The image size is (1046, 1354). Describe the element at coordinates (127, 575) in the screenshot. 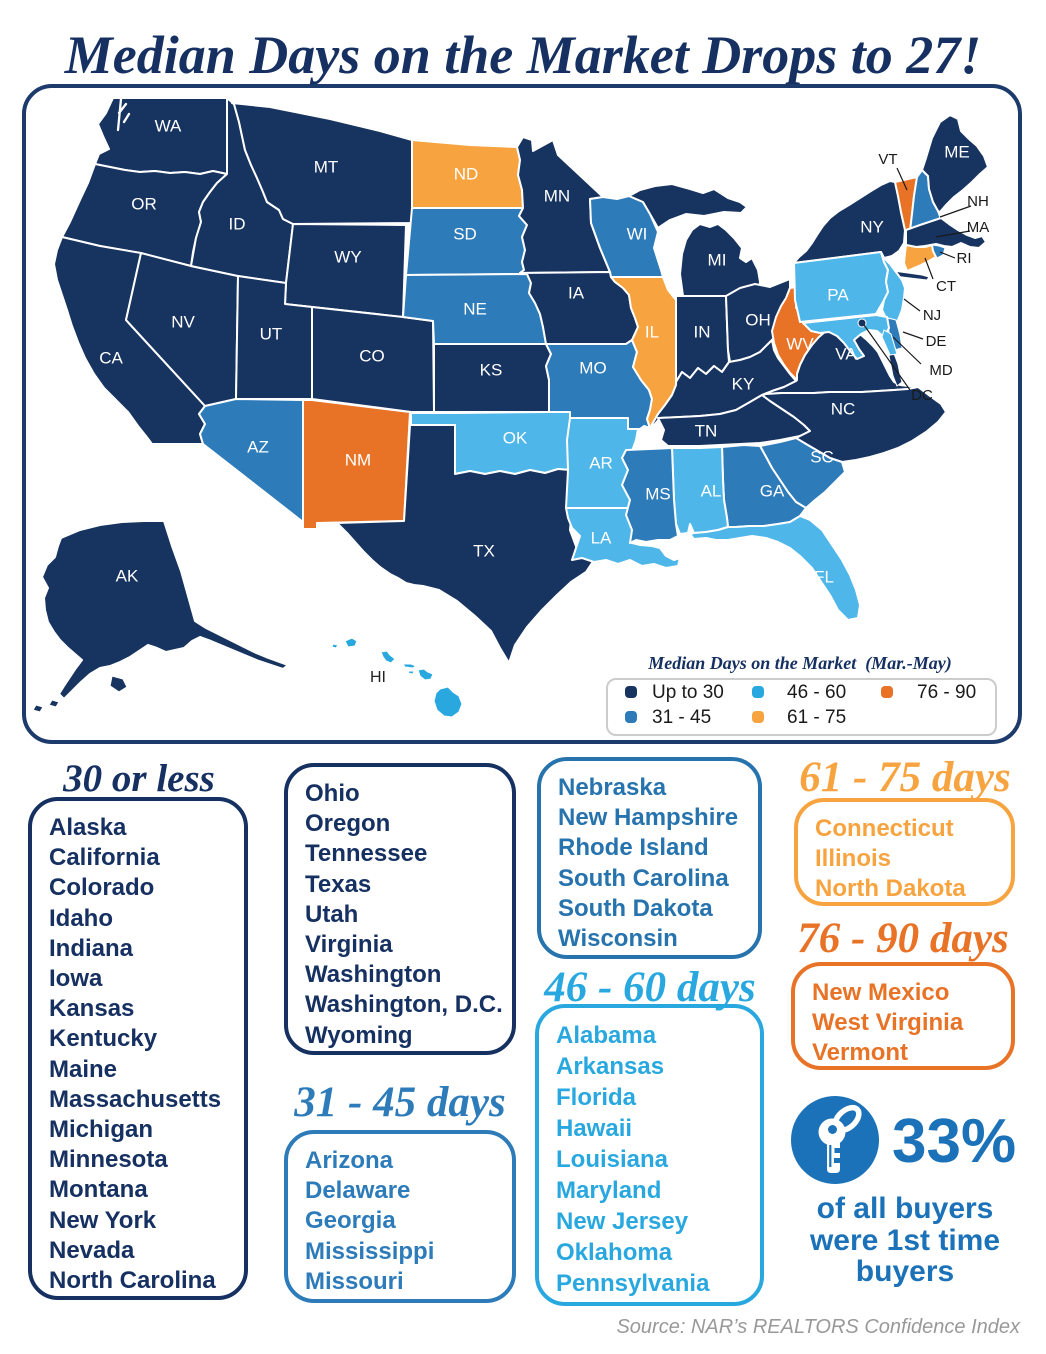

I see `svg-text: AK` at that location.